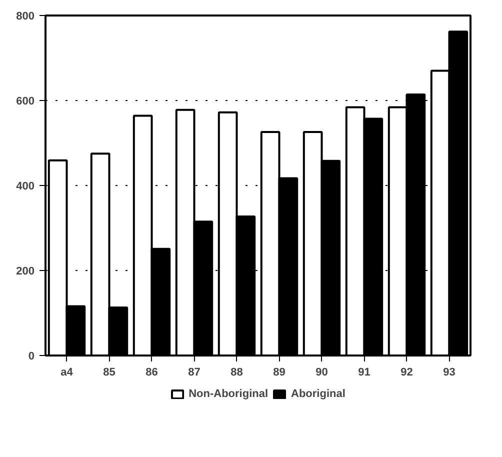  I want to click on x-tick-label: 87, so click(194, 372).